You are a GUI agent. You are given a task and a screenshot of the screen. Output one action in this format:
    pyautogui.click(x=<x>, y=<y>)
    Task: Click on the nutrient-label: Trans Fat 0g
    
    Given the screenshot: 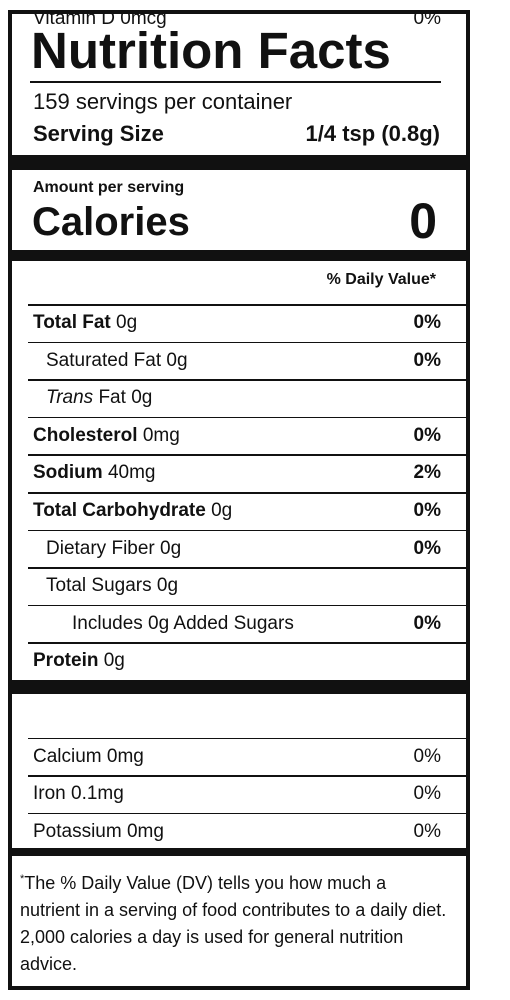 What is the action you would take?
    pyautogui.click(x=99, y=398)
    